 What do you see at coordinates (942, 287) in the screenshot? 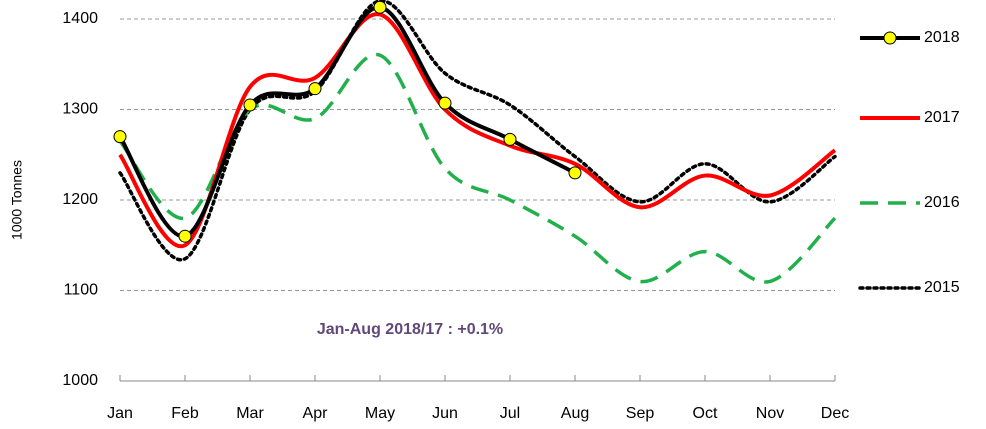
I see `legend-label: 2015` at bounding box center [942, 287].